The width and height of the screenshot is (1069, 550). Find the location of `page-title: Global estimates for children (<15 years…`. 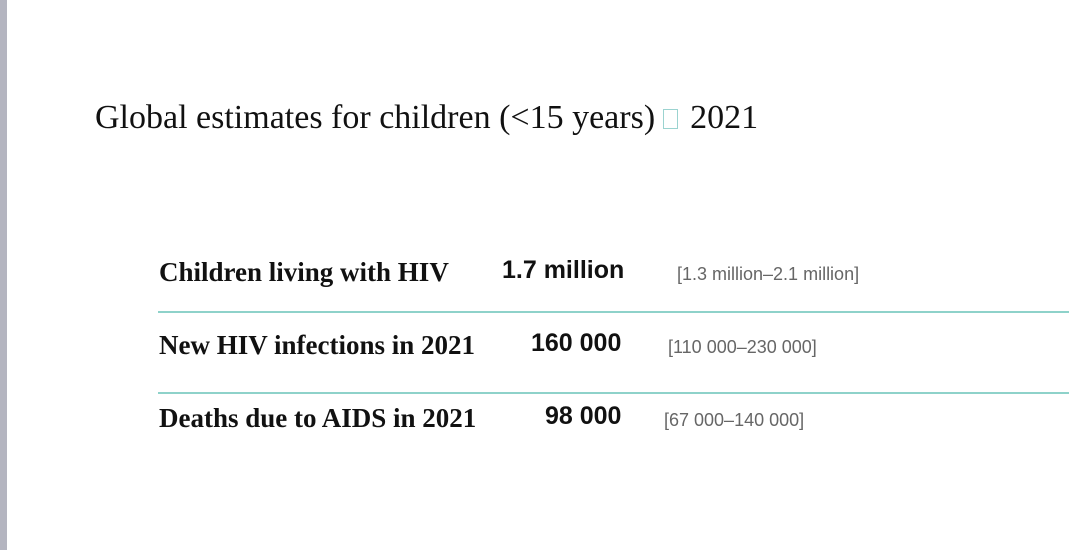

page-title: Global estimates for children (<15 years… is located at coordinates (426, 118).